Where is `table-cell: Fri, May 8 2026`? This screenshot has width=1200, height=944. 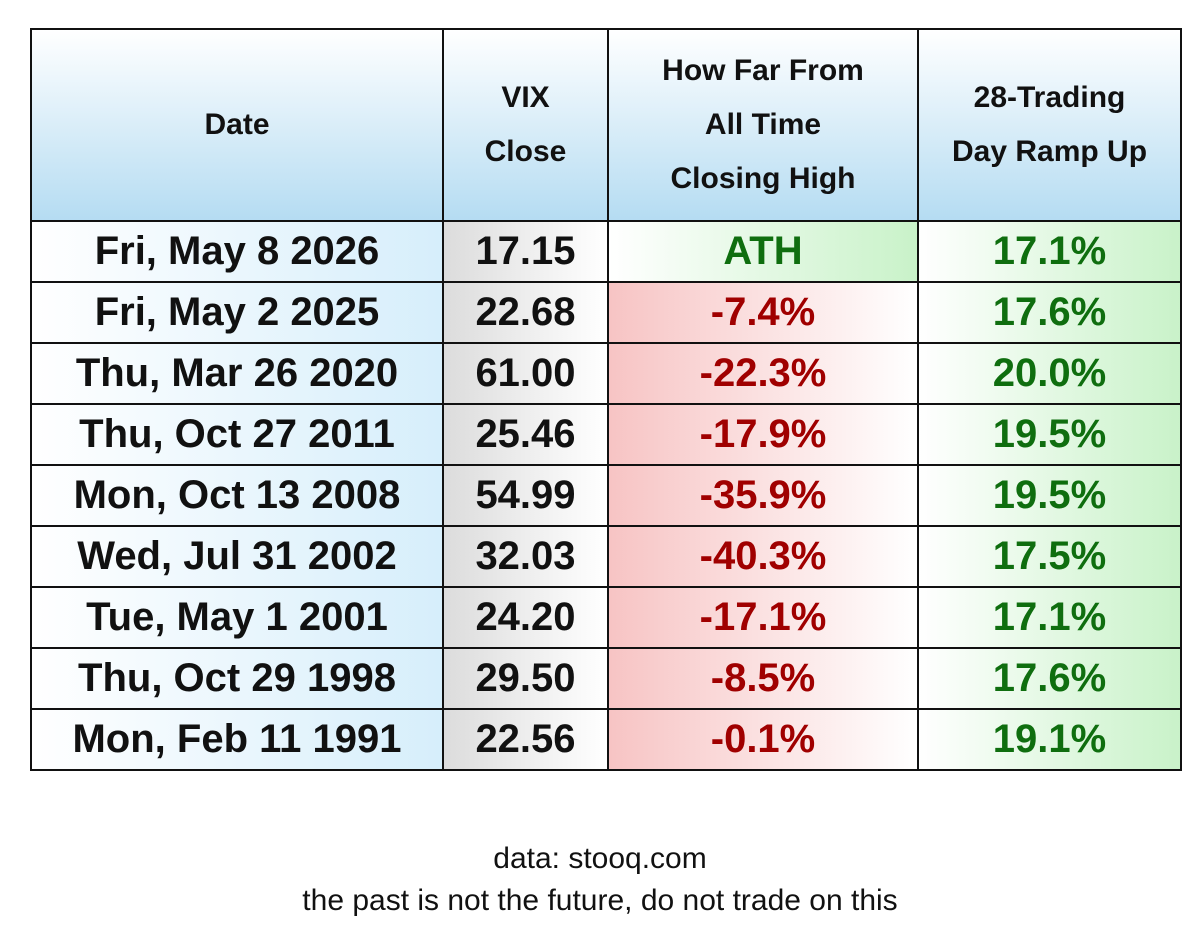 table-cell: Fri, May 8 2026 is located at coordinates (237, 251).